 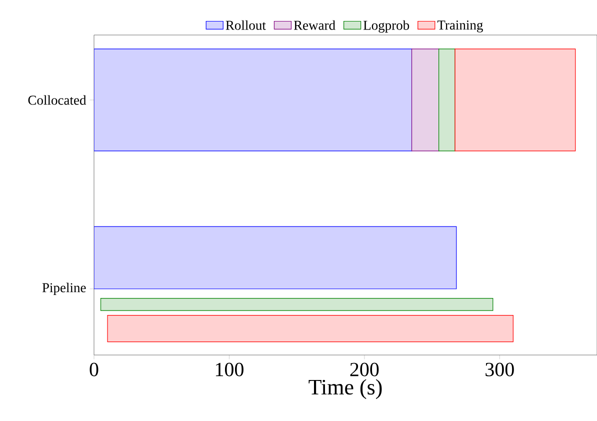 I want to click on x-tick-label: 100, so click(x=230, y=369).